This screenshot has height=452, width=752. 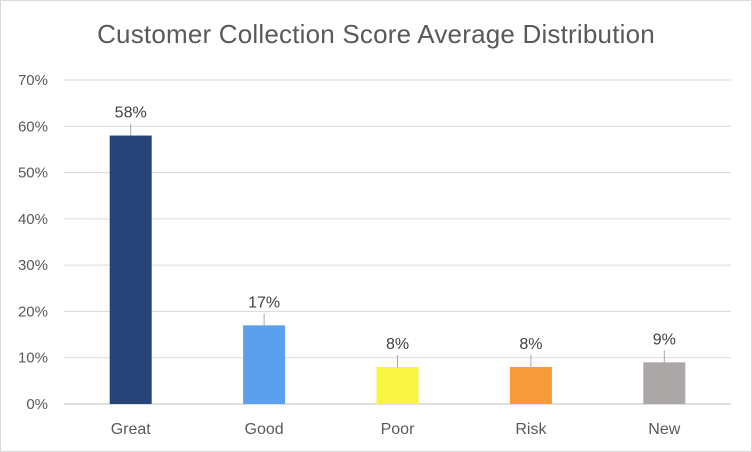 What do you see at coordinates (33, 311) in the screenshot?
I see `y-tick-label: 20%` at bounding box center [33, 311].